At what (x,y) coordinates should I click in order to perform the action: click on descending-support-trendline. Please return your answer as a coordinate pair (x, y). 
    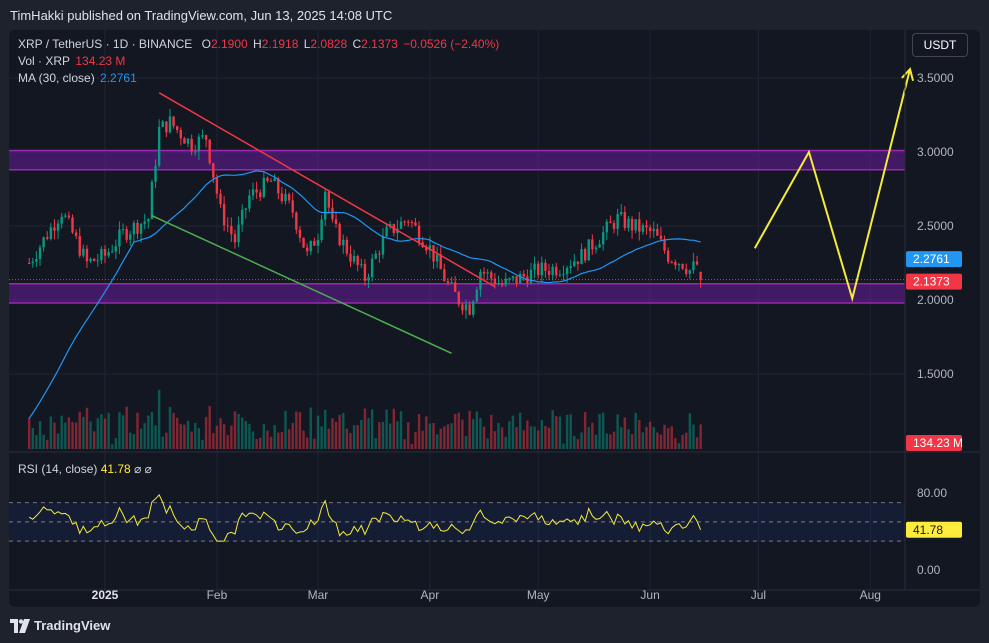
    Looking at the image, I should click on (301, 284).